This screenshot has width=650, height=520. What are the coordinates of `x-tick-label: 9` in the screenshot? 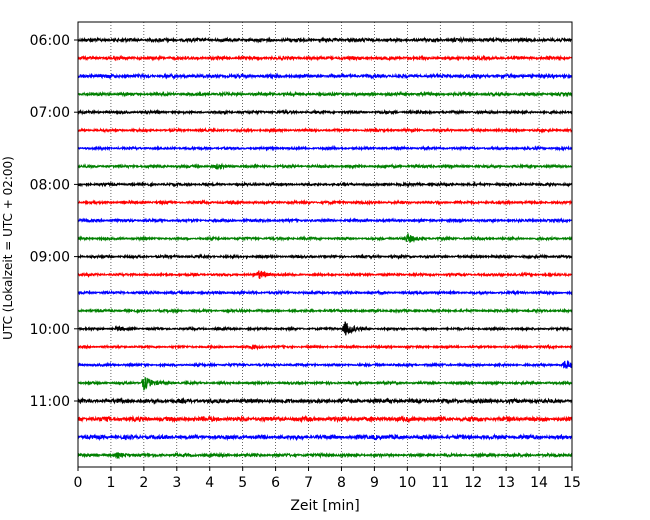 It's located at (374, 483).